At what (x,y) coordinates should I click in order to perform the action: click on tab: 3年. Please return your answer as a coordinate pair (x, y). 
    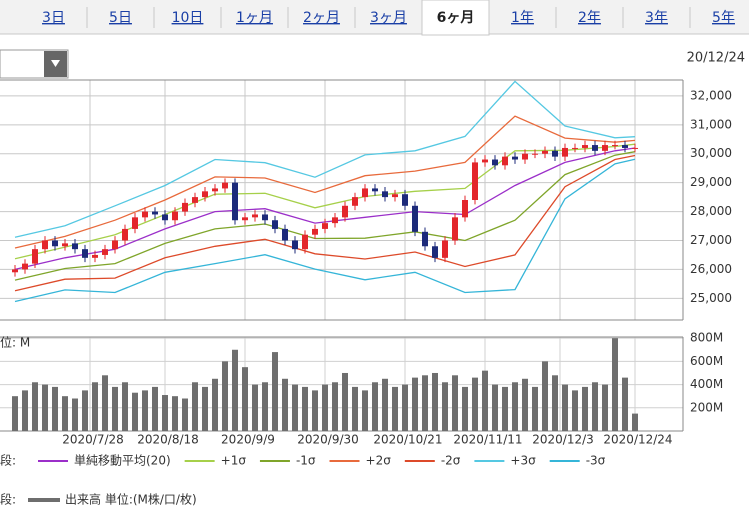
    Looking at the image, I should click on (656, 18).